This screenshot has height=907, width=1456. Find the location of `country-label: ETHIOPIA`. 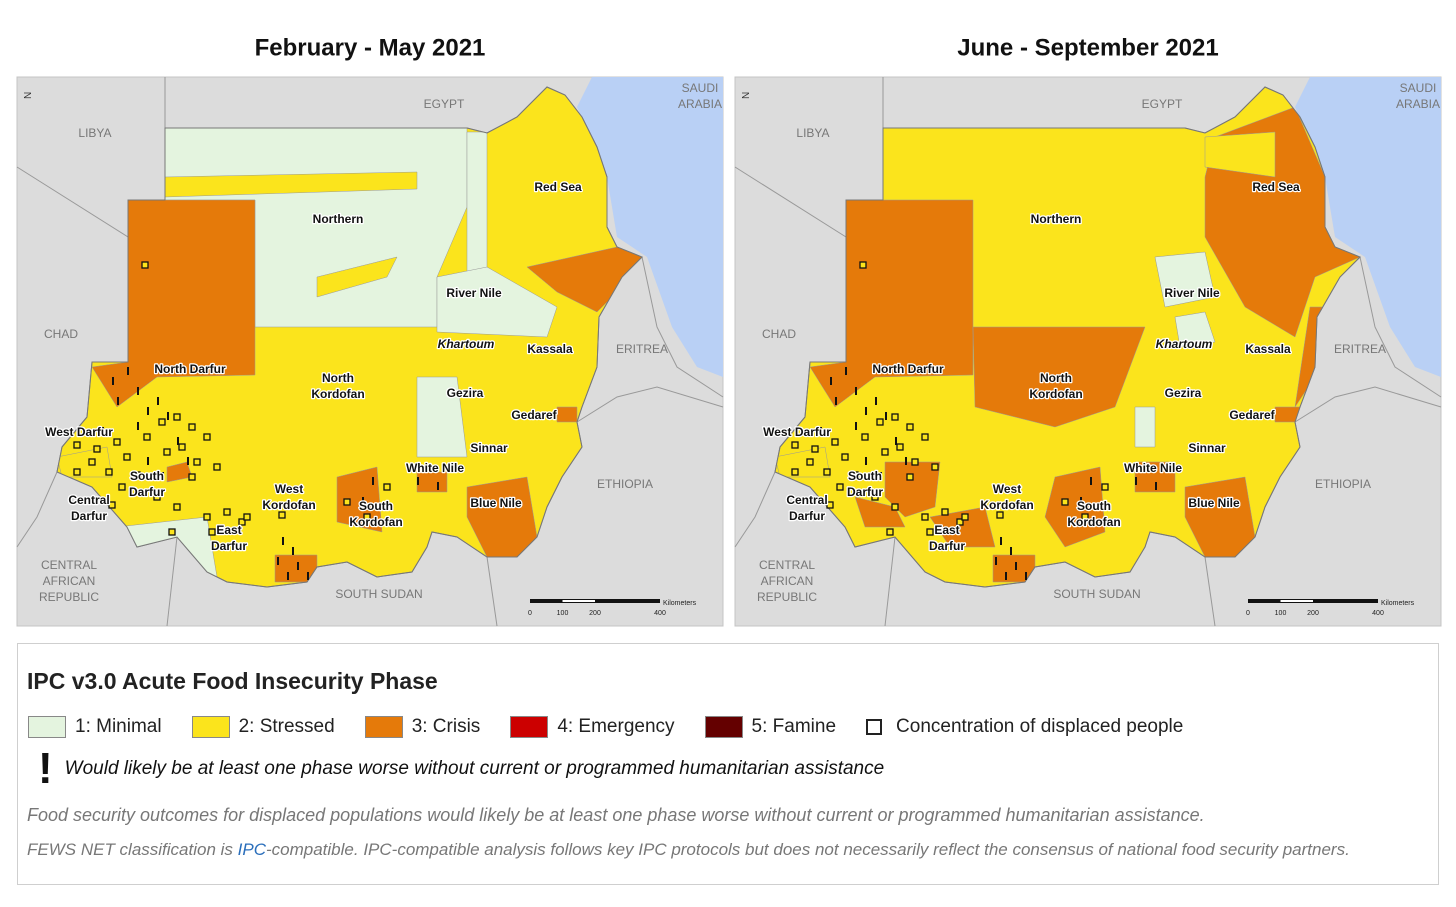

country-label: ETHIOPIA is located at coordinates (1343, 484).